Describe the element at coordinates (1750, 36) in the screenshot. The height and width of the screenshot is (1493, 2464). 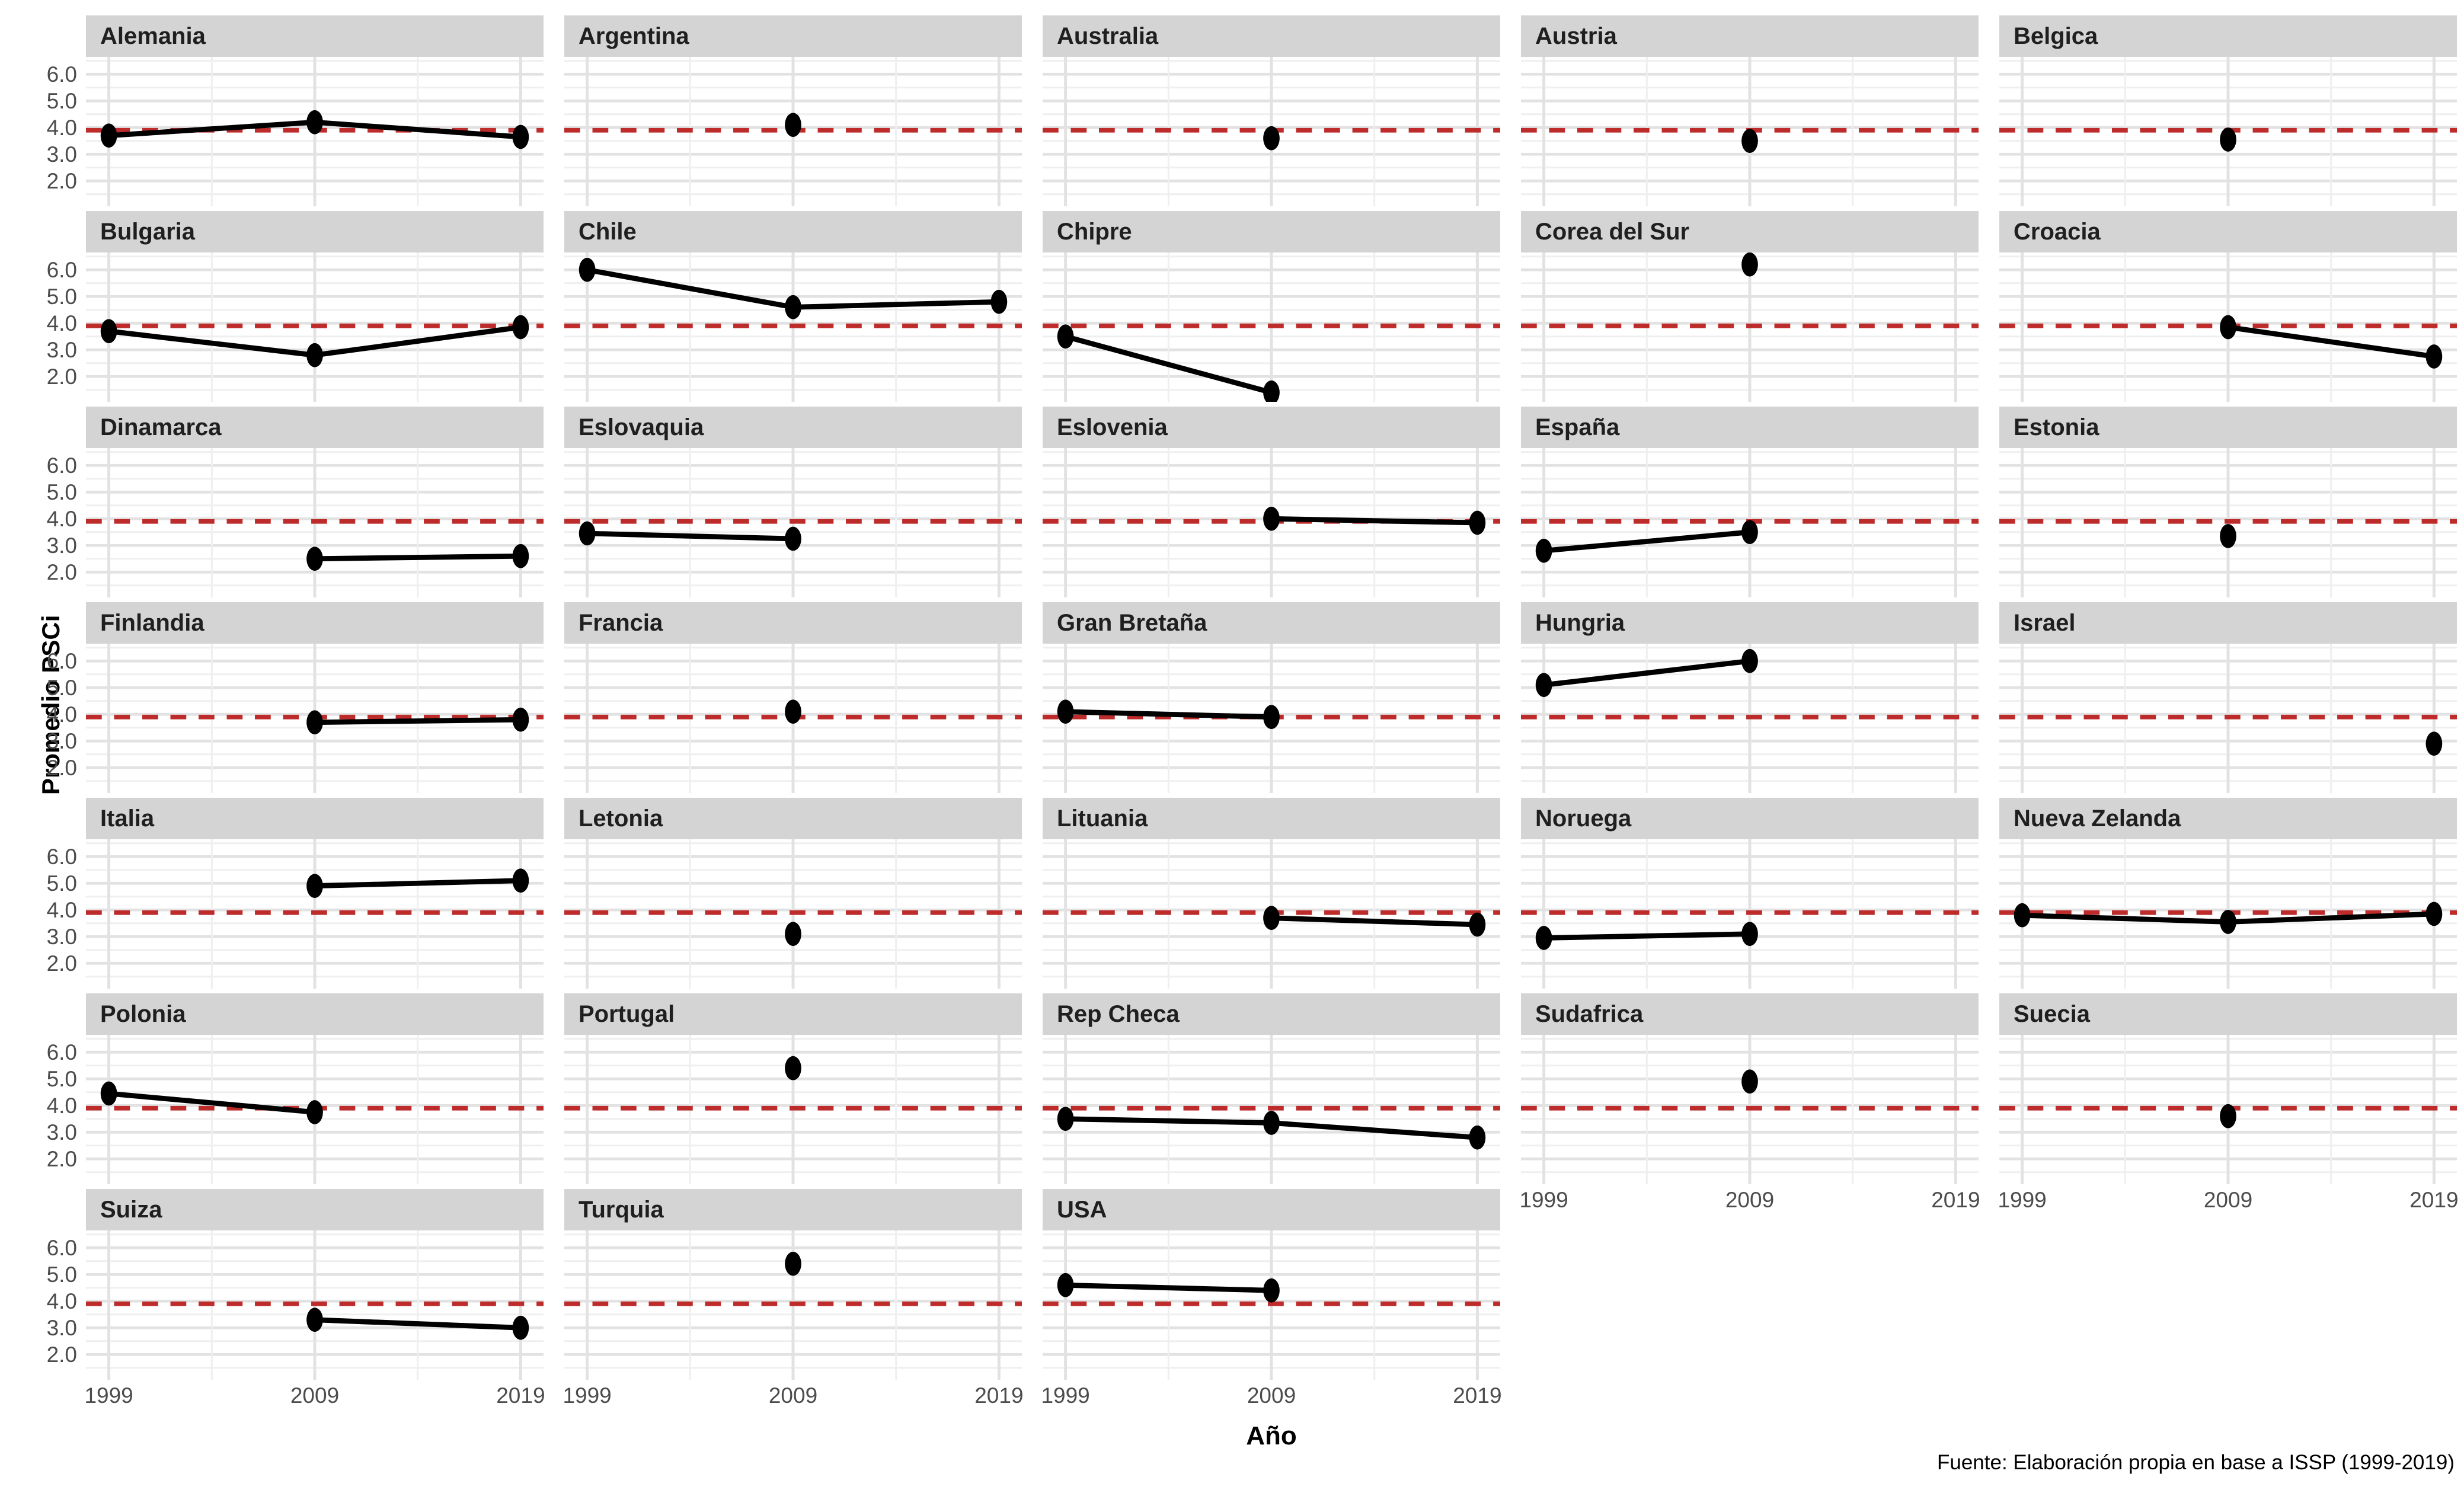
I see `facet-strip: Austria` at that location.